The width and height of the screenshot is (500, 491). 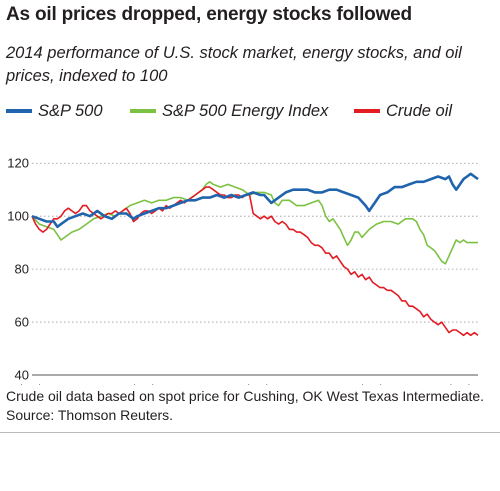 I want to click on y-axis-ticks: 40 60 80 100 120, so click(x=18, y=269).